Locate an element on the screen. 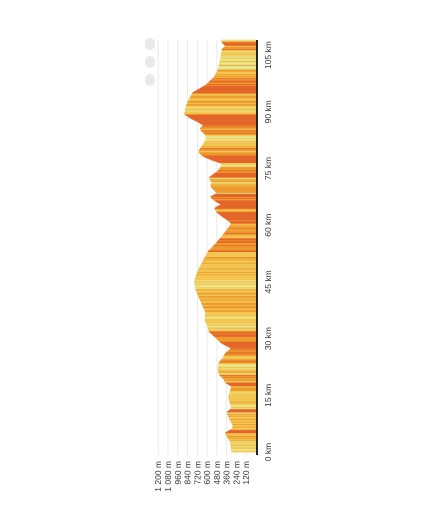  distance-tick-label: 60 km is located at coordinates (268, 225).